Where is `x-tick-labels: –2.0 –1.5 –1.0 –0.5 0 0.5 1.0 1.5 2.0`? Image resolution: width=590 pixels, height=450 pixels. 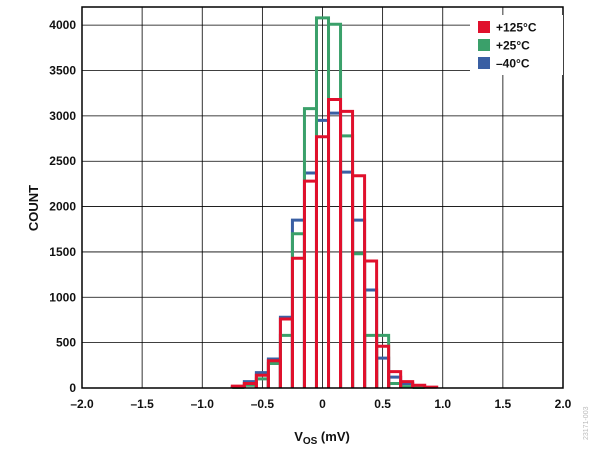 x-tick-labels: –2.0 –1.5 –1.0 –0.5 0 0.5 1.0 1.5 2.0 is located at coordinates (320, 404).